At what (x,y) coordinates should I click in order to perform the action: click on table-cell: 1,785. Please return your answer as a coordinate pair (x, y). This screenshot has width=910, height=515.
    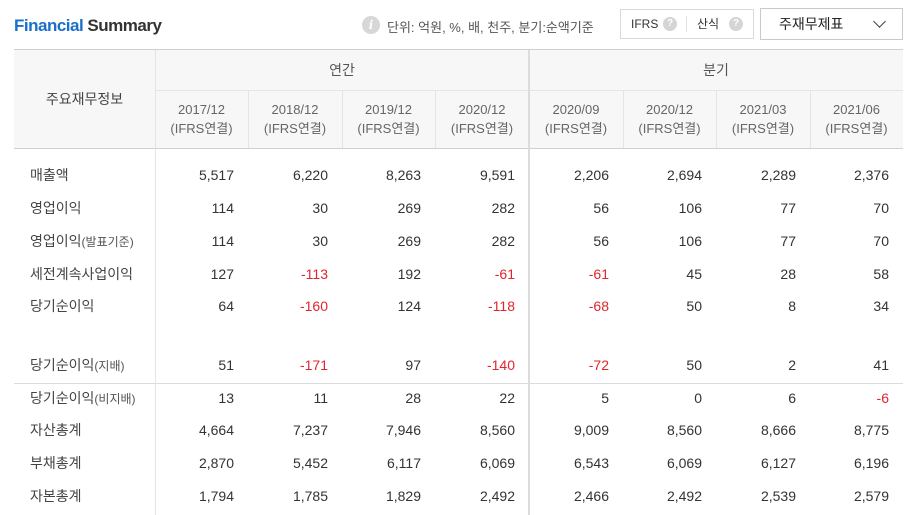
    Looking at the image, I should click on (310, 496).